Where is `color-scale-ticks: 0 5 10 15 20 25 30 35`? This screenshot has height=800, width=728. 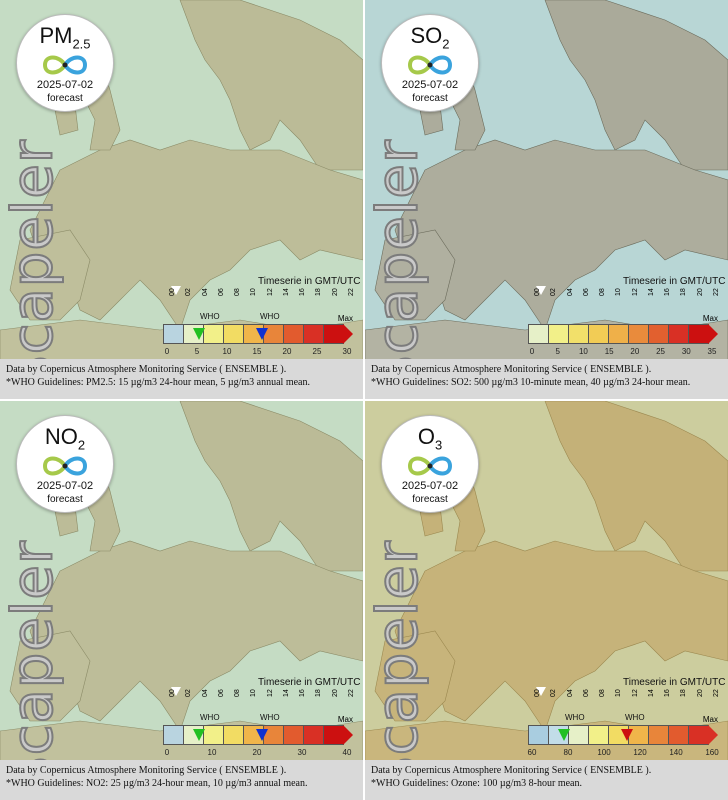 color-scale-ticks: 0 5 10 15 20 25 30 35 is located at coordinates (623, 353).